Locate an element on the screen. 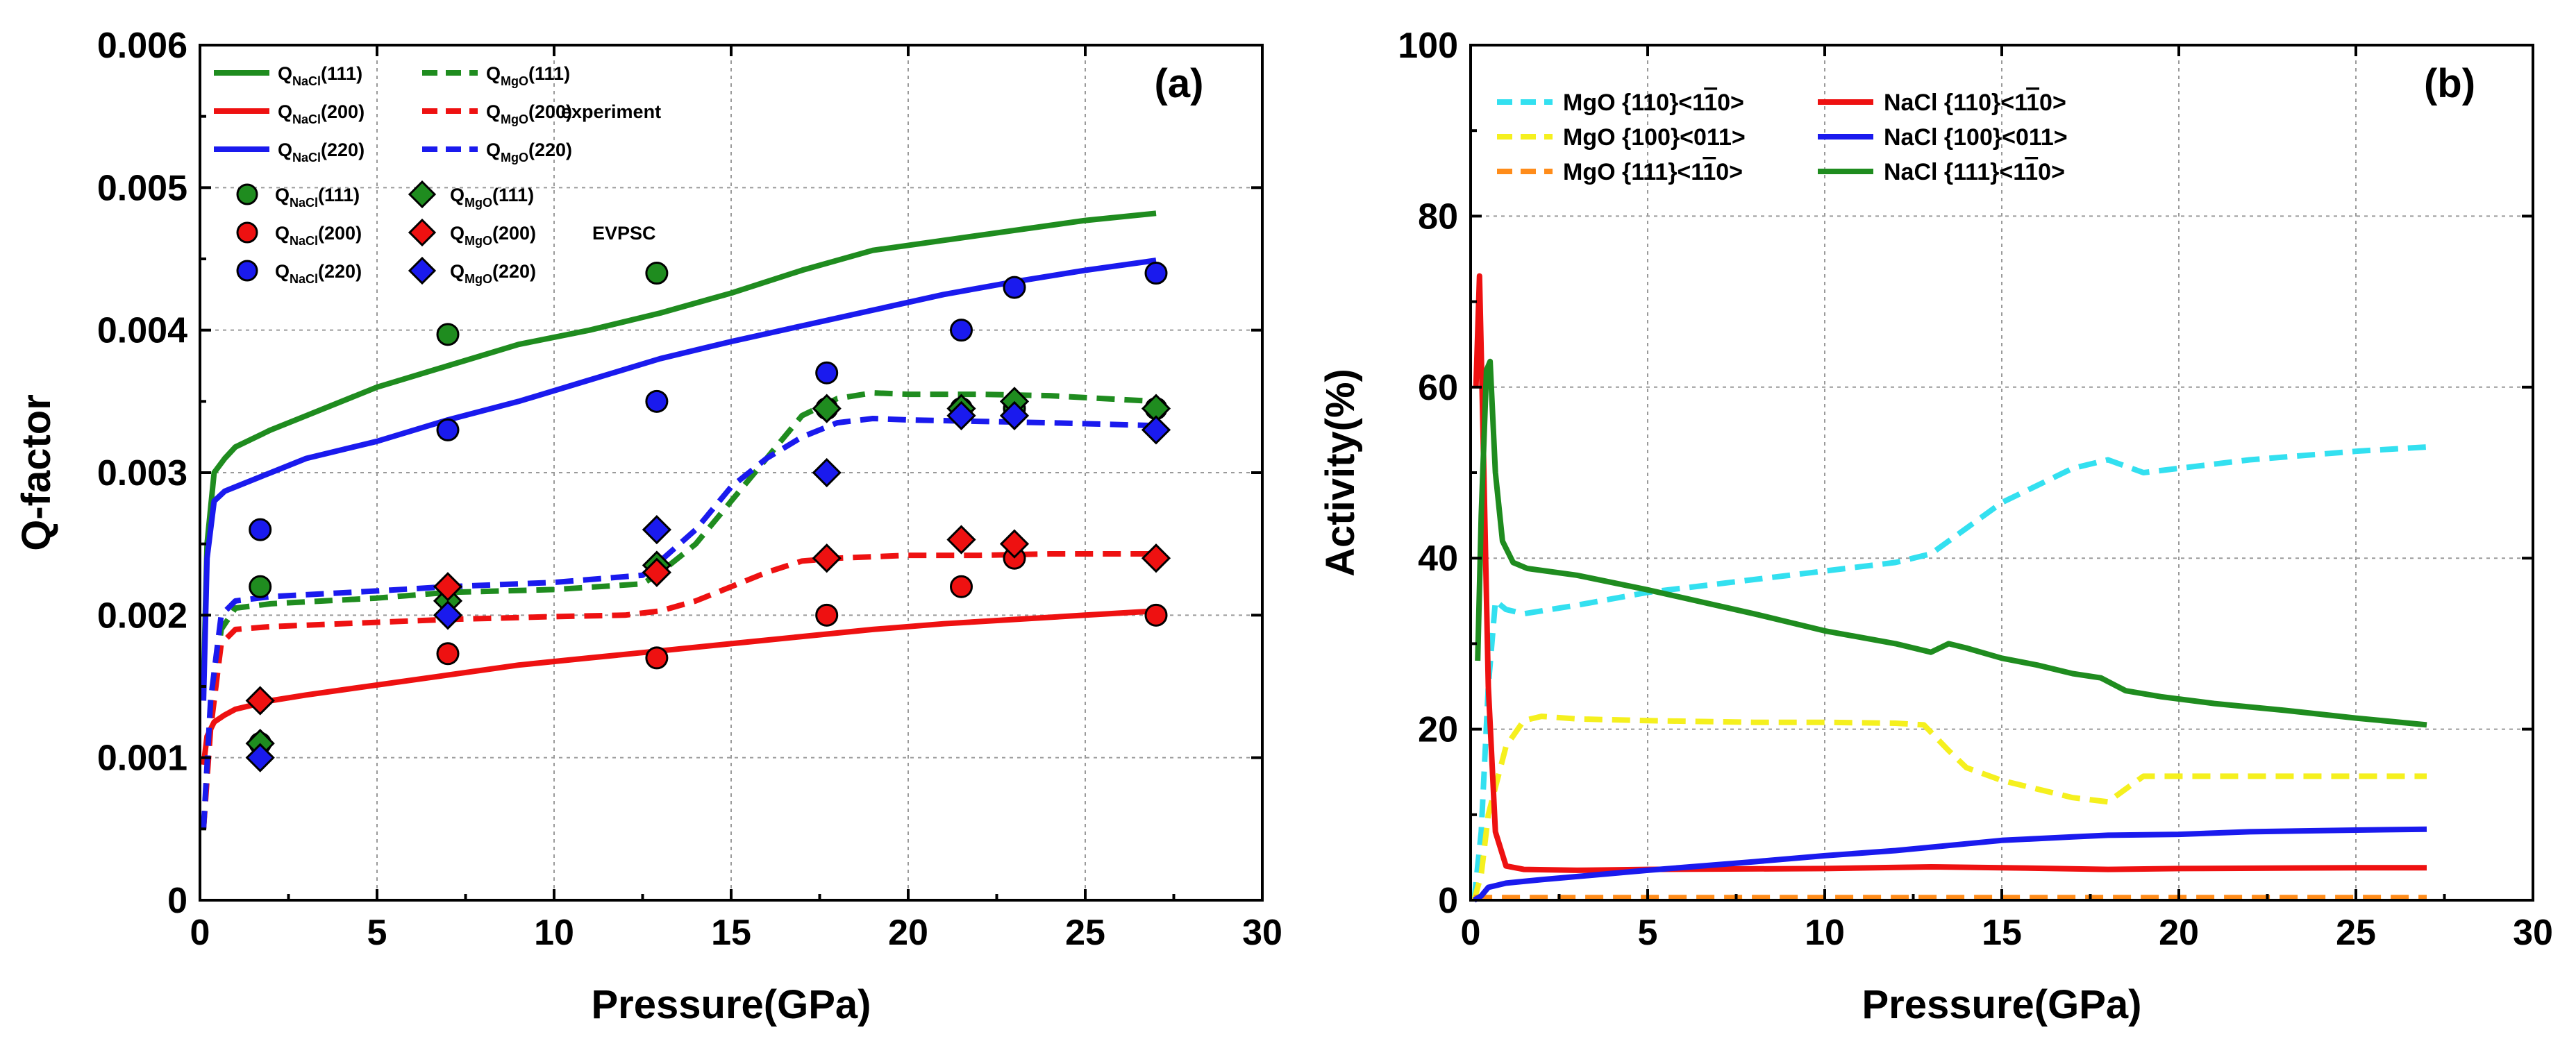 Image resolution: width=2576 pixels, height=1064 pixels. legend-marker-label-5: QMgO(220) is located at coordinates (493, 273).